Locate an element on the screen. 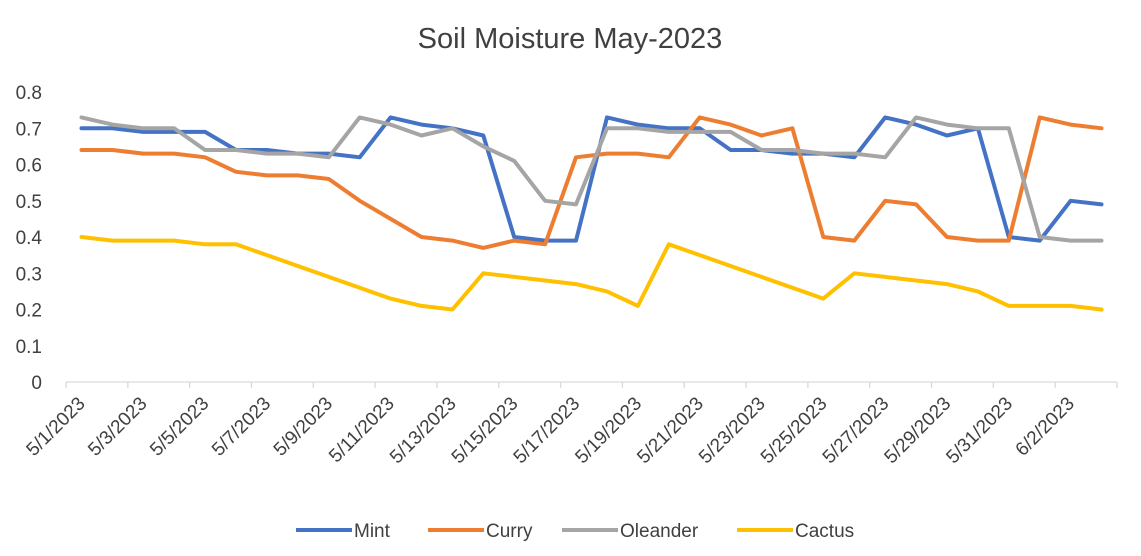 The height and width of the screenshot is (556, 1141). x-tick-label: 5/7/2023 is located at coordinates (241, 426).